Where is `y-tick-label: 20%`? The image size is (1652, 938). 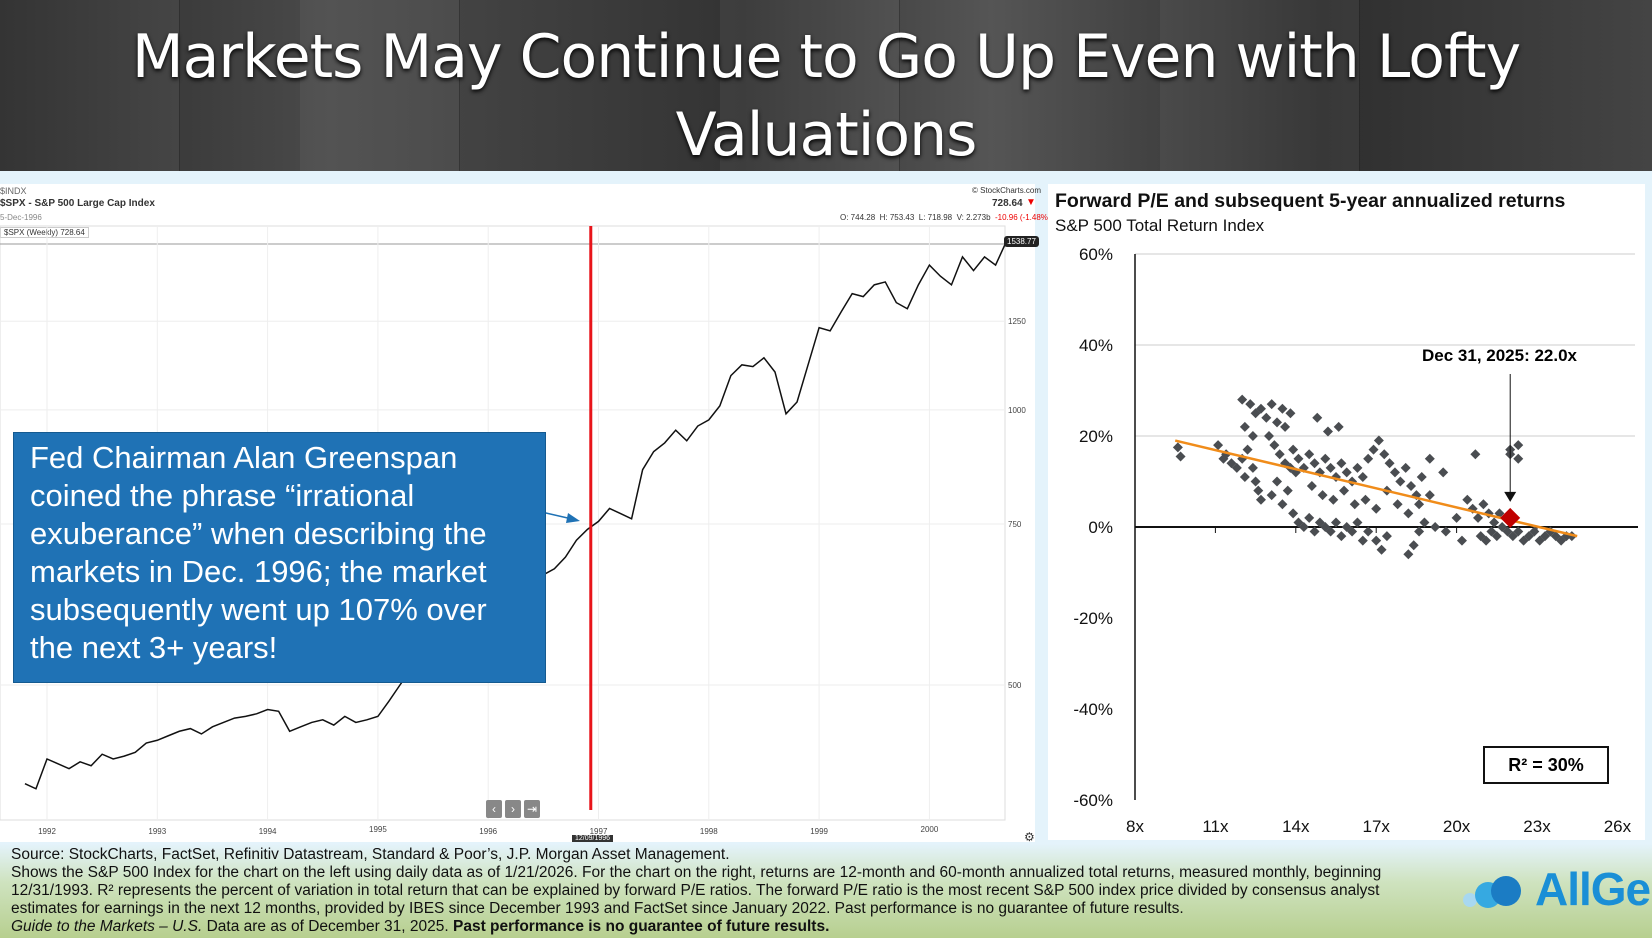
y-tick-label: 20% is located at coordinates (1096, 436).